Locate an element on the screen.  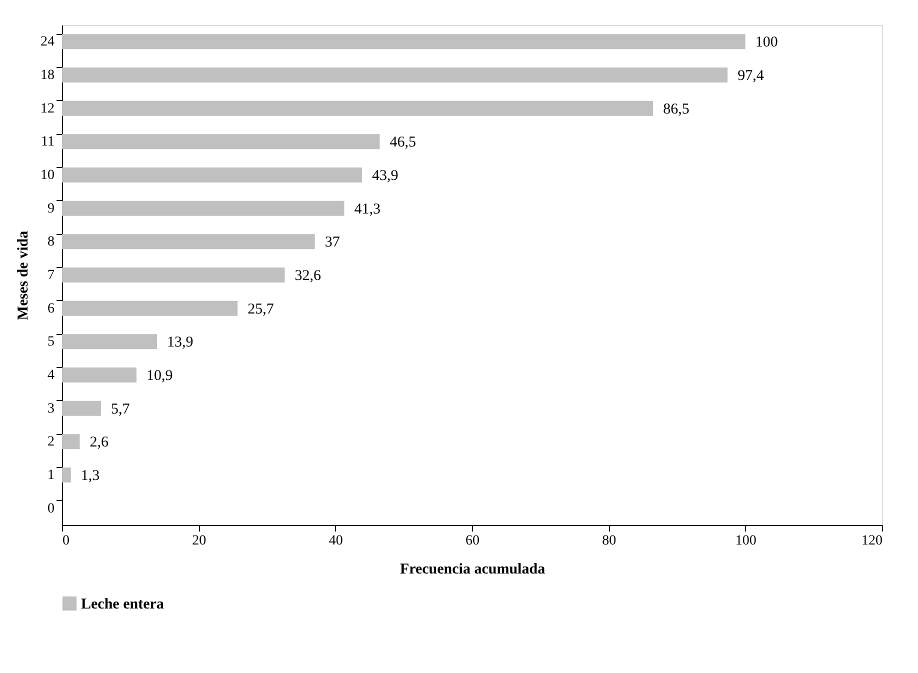
y-tick-label: 0 is located at coordinates (51, 508).